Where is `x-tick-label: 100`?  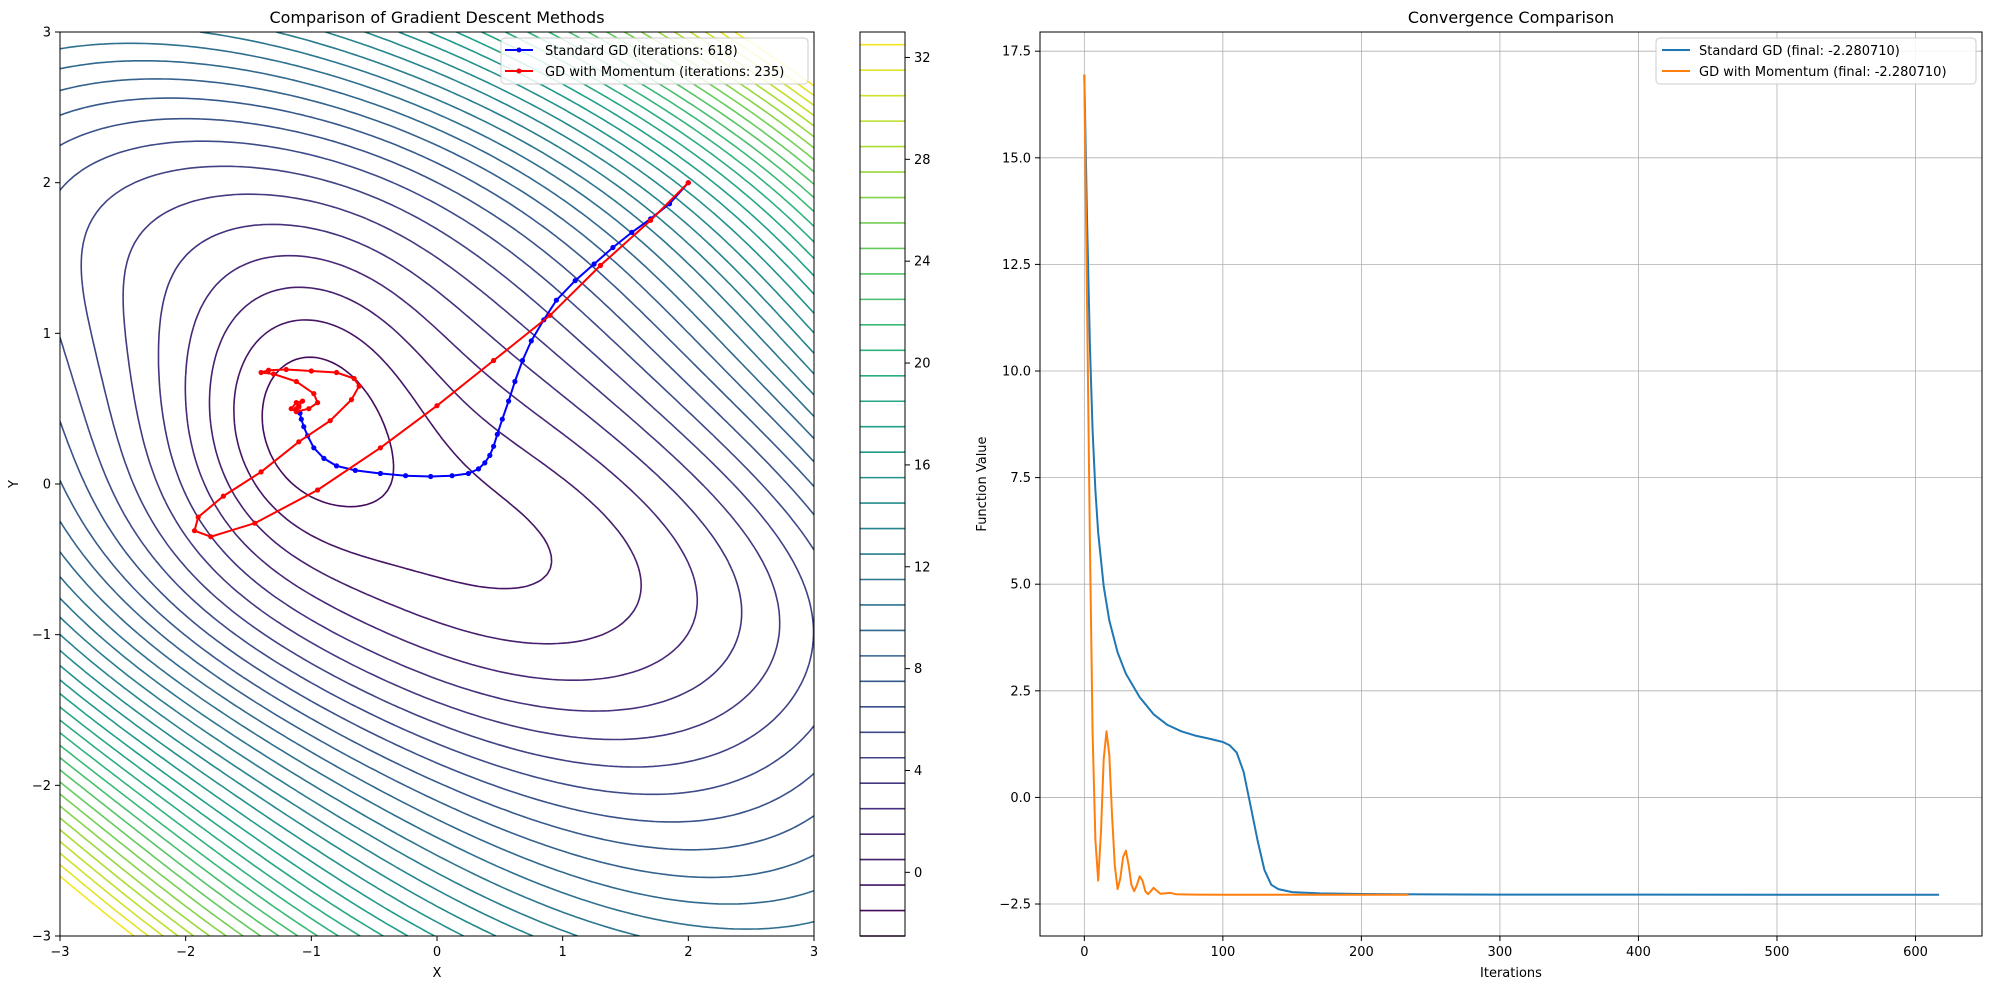
x-tick-label: 100 is located at coordinates (1222, 952).